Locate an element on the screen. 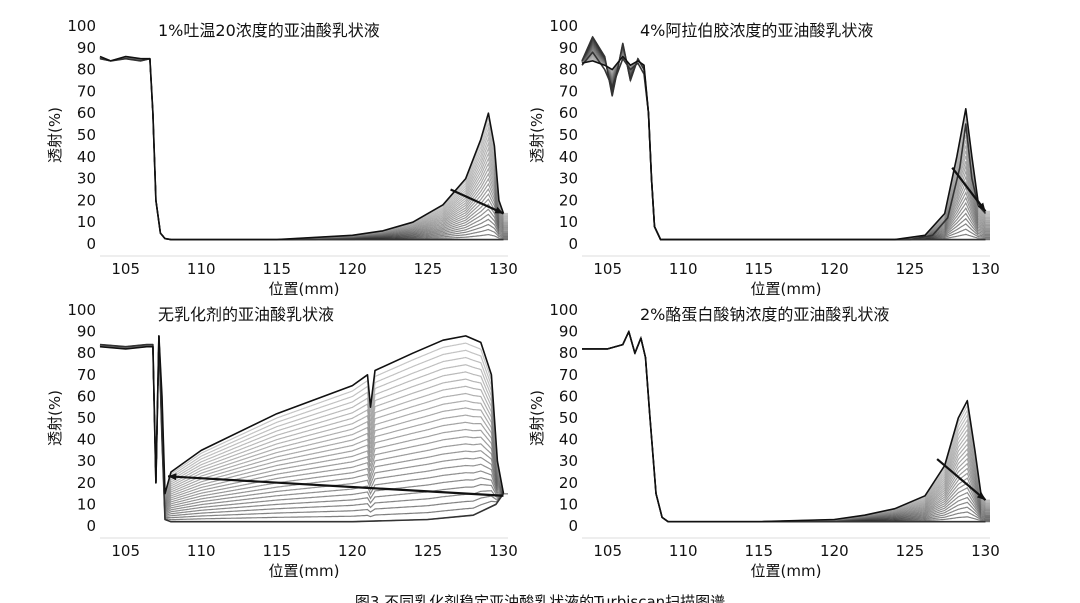 This screenshot has width=1080, height=603. figure-caption: 图3 不同乳化剂稳定亚油酸乳状液的Turbiscan扫描图谱 is located at coordinates (540, 598).